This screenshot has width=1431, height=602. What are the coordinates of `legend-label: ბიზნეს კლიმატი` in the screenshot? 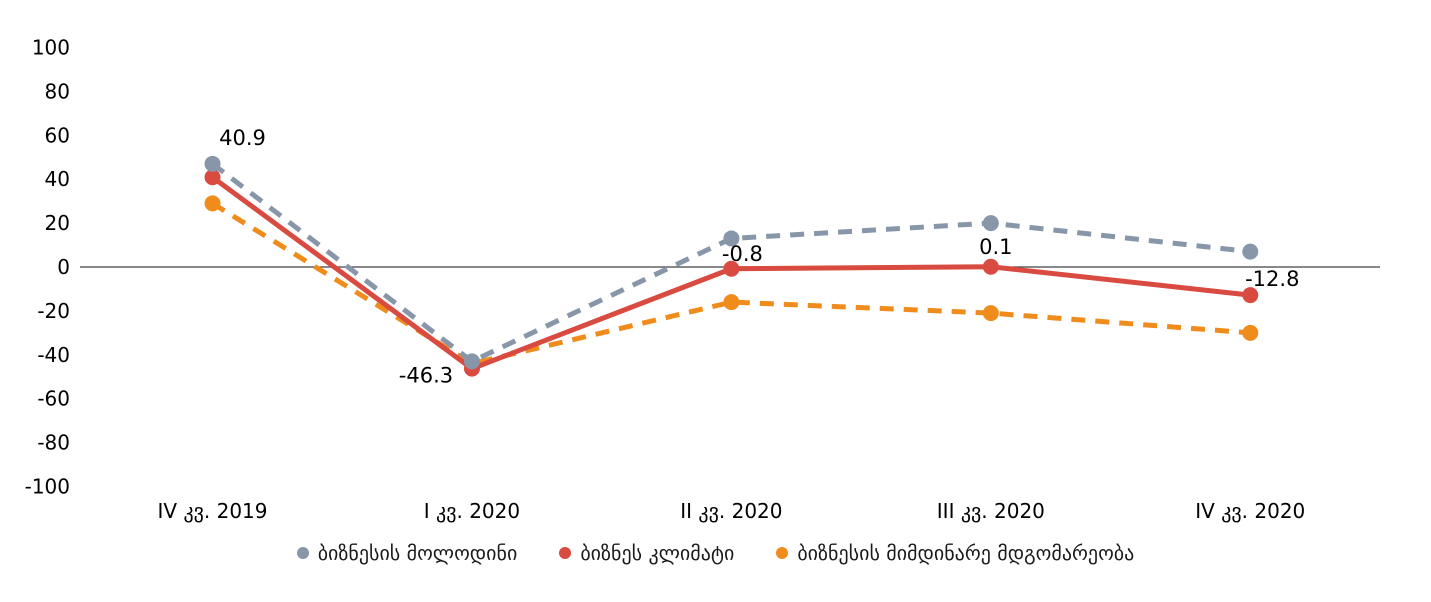 It's located at (657, 553).